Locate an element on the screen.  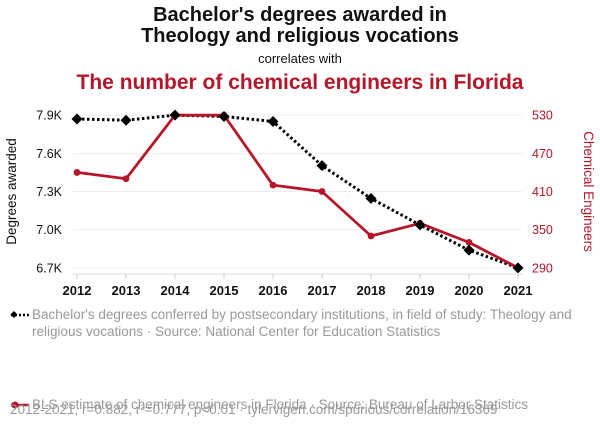
chart-title-line-1: Bachelor's degrees awarded in is located at coordinates (300, 15).